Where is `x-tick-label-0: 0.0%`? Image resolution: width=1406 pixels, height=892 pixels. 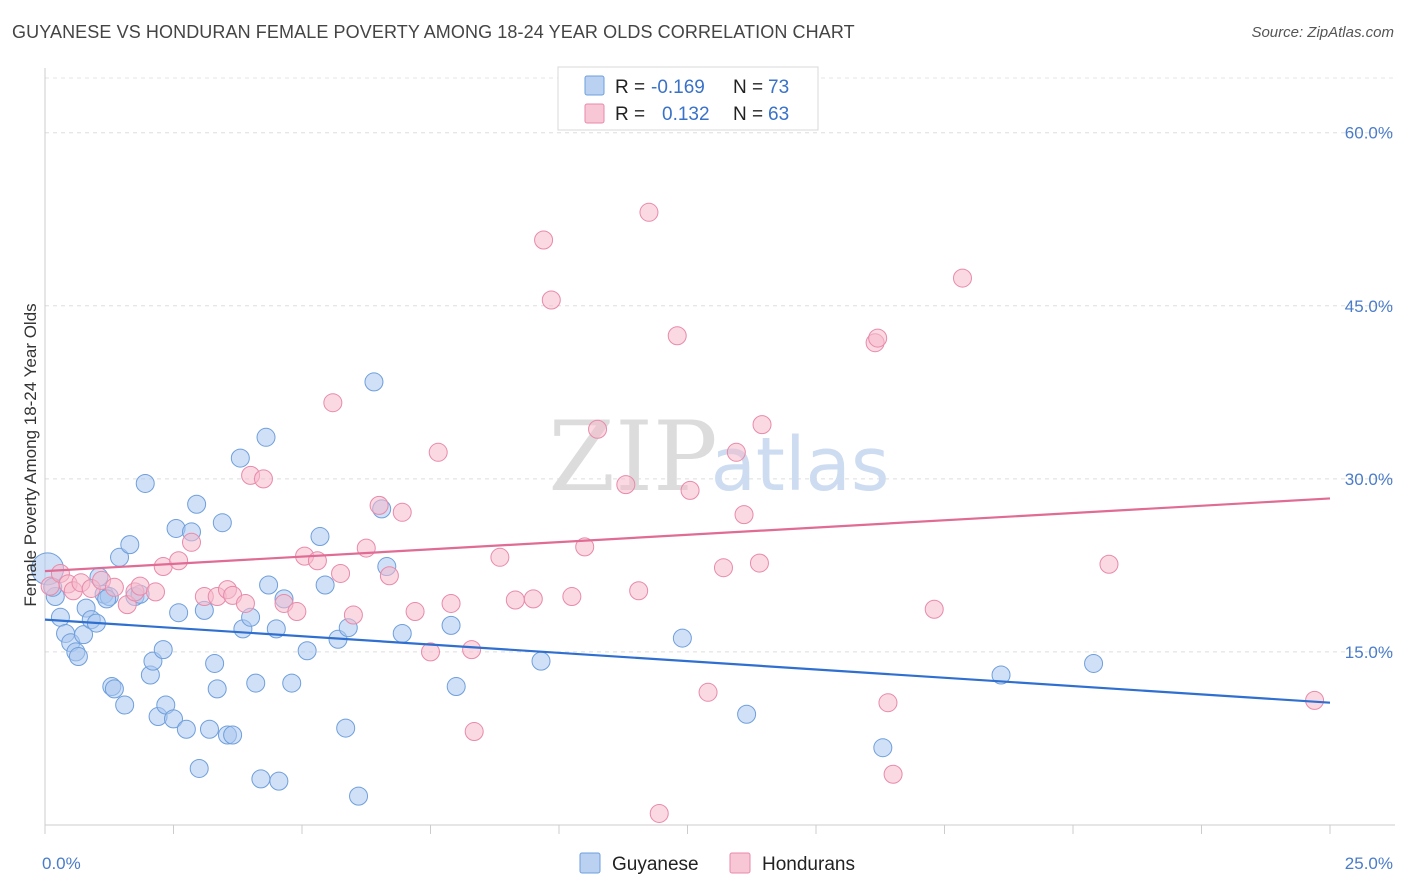
x-tick-label-0: 0.0% is located at coordinates (61, 863).